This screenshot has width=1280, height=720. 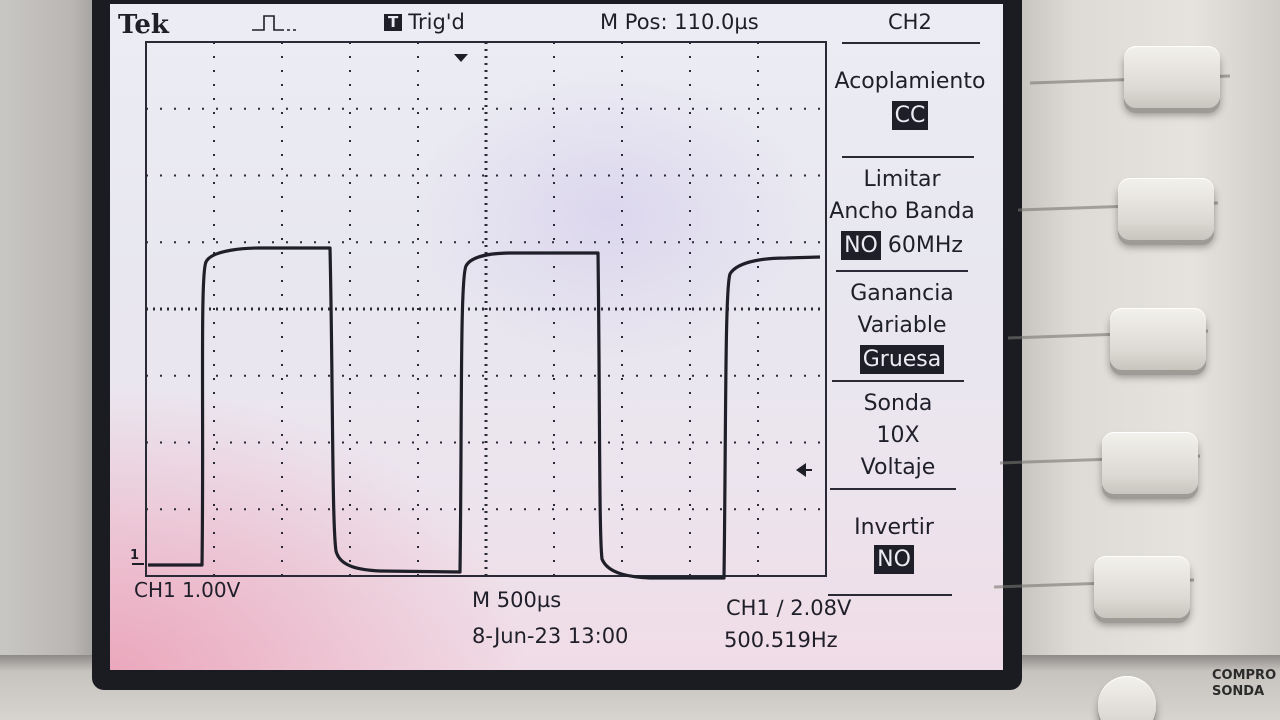 I want to click on trigger-badge: T, so click(x=393, y=22).